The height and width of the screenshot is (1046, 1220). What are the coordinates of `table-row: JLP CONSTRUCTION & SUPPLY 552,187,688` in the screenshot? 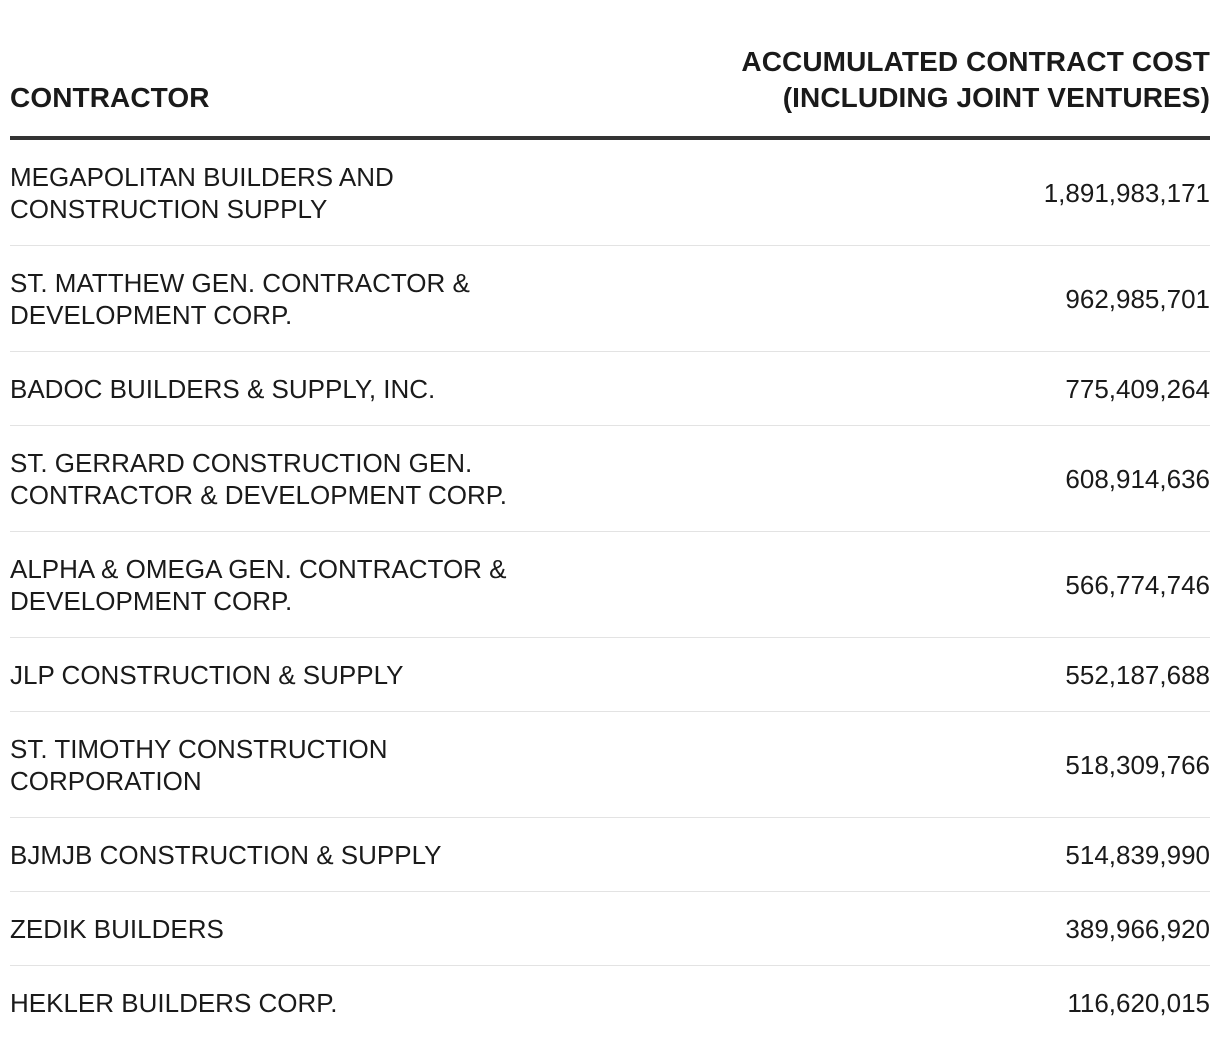 It's located at (610, 674).